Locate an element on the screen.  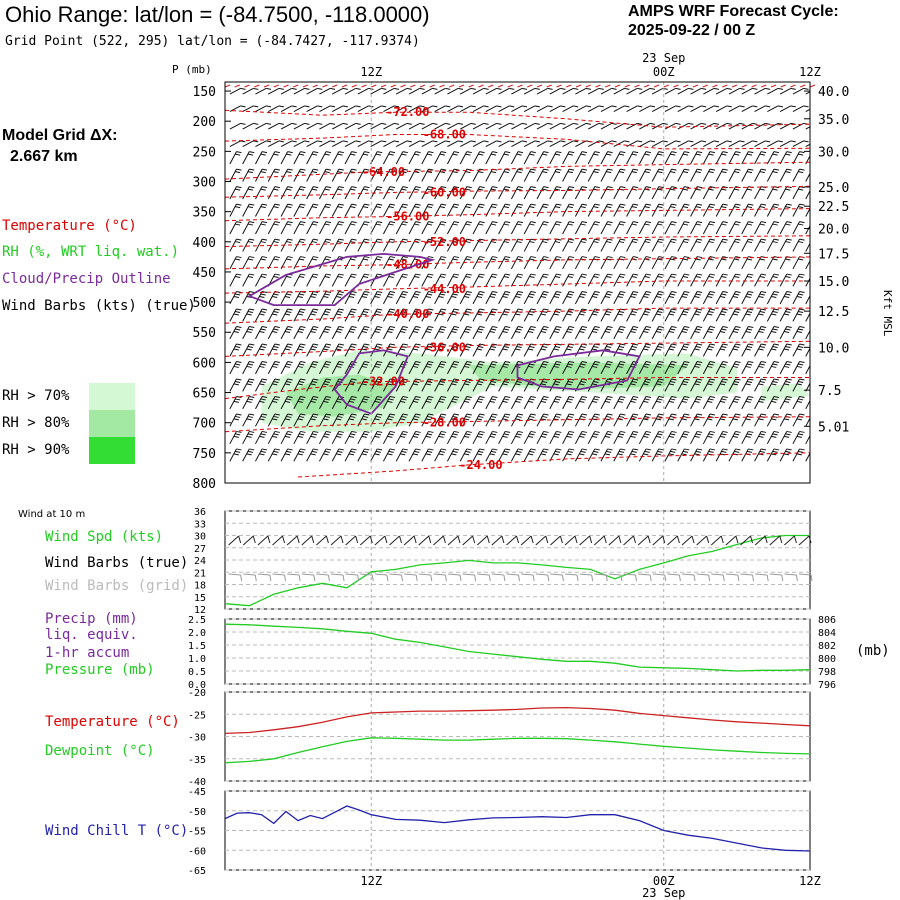
surface-wind-barb-staff is located at coordinates (424, 540).